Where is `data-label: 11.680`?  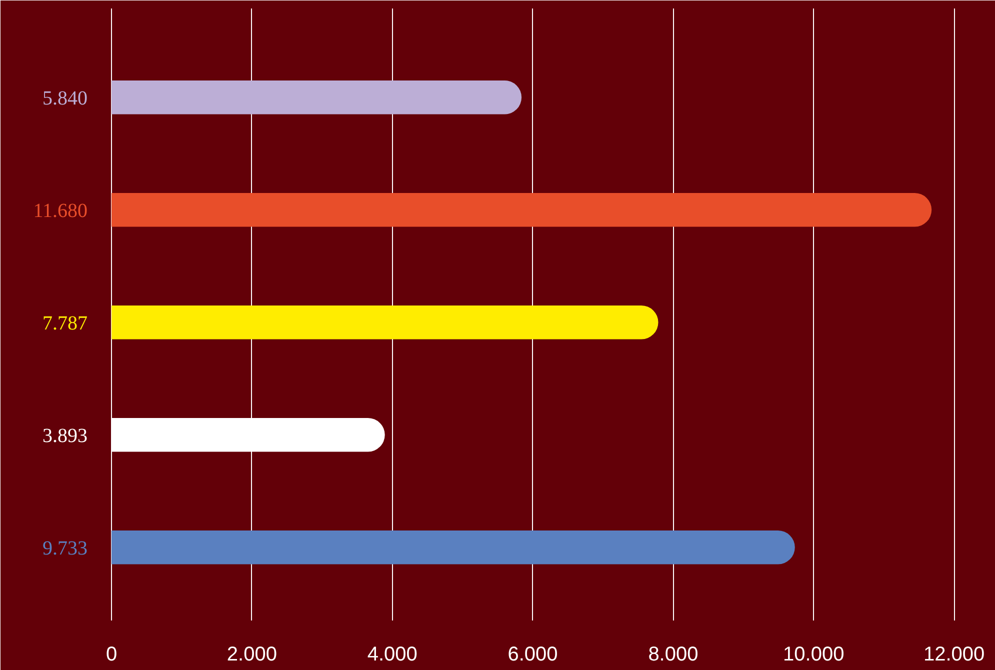
data-label: 11.680 is located at coordinates (60, 211).